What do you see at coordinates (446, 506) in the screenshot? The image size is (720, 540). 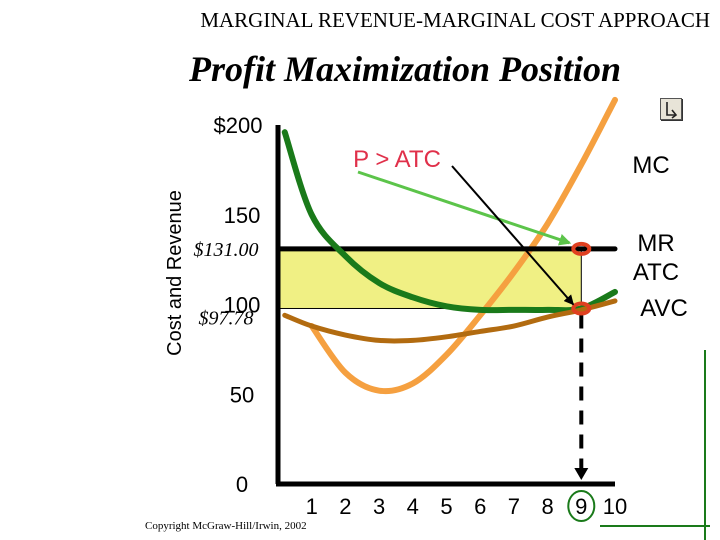 I see `x-tick-label: 5` at bounding box center [446, 506].